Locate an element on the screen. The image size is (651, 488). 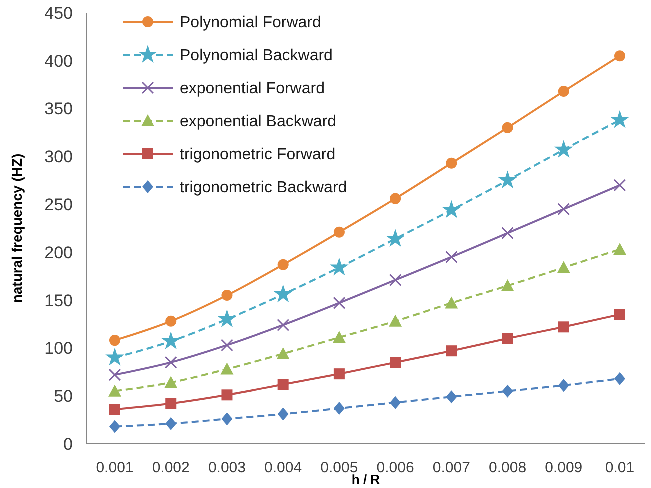
y-tick-label: 50 is located at coordinates (63, 396).